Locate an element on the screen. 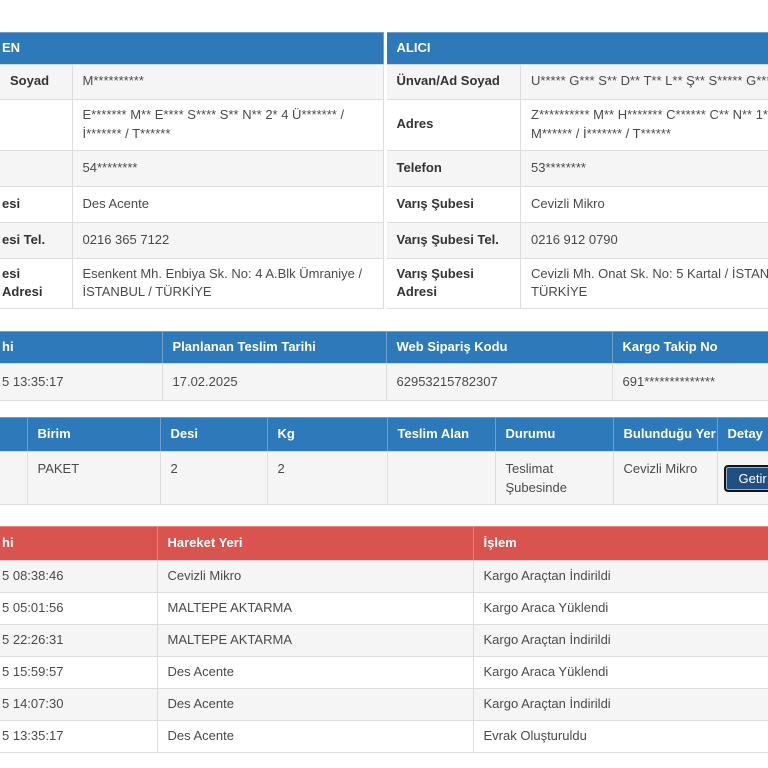 The height and width of the screenshot is (768, 768). column-header is located at coordinates (14, 435).